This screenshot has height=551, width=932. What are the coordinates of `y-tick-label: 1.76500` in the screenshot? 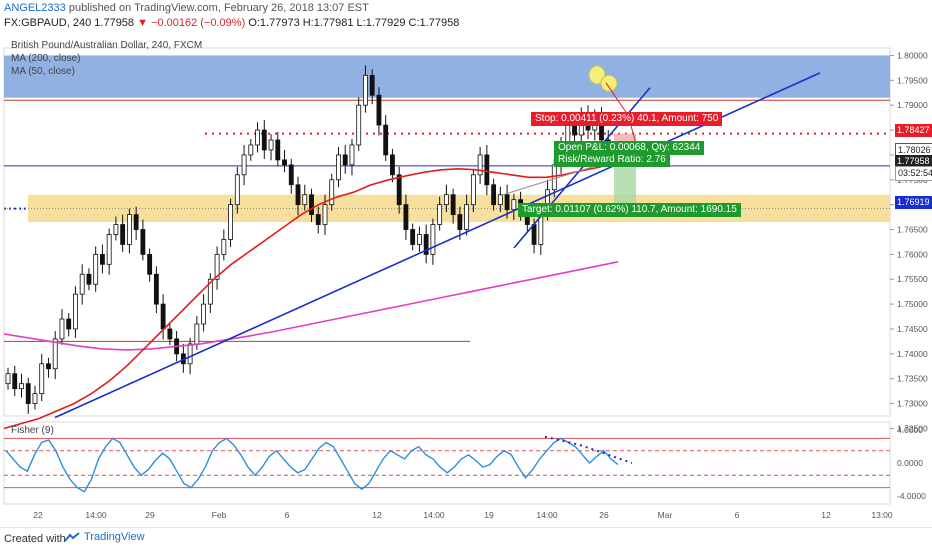 It's located at (912, 230).